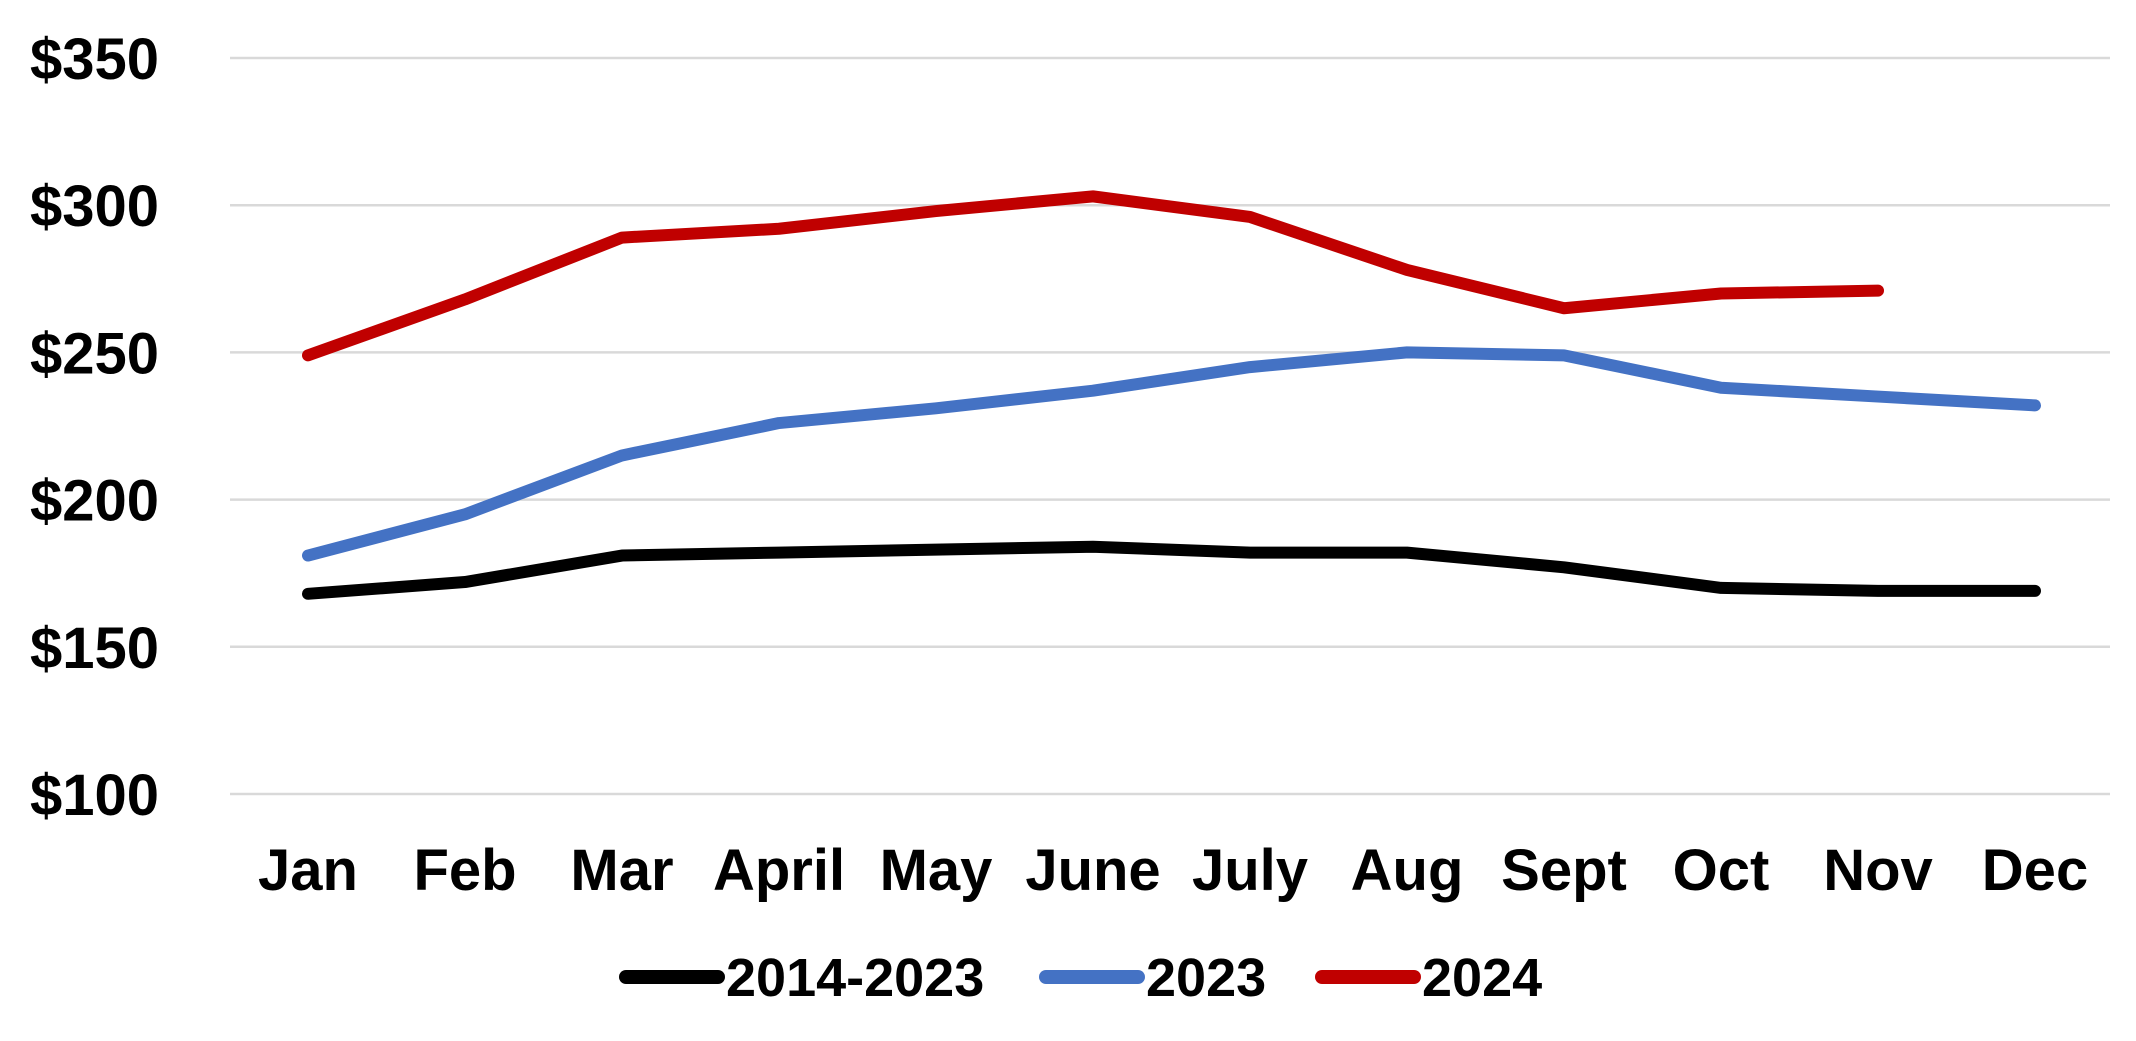 This screenshot has height=1041, width=2136. What do you see at coordinates (855, 978) in the screenshot?
I see `legend-label: 2014-2023` at bounding box center [855, 978].